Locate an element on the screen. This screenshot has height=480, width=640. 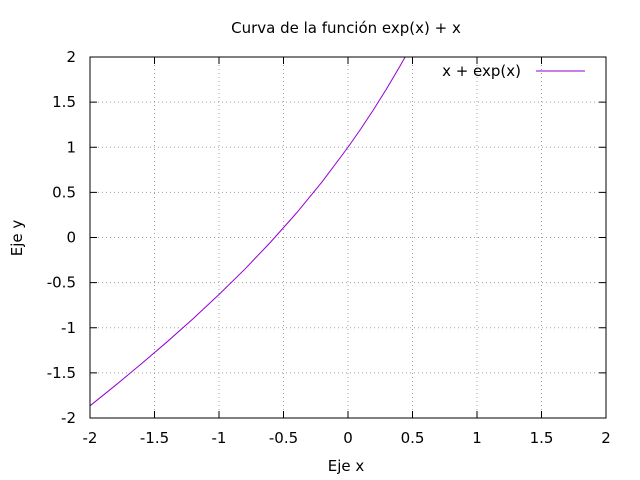
x-tick-labels: -2 -1.5 -1 -0.5 0 0.5 1 1.5 2 is located at coordinates (347, 438).